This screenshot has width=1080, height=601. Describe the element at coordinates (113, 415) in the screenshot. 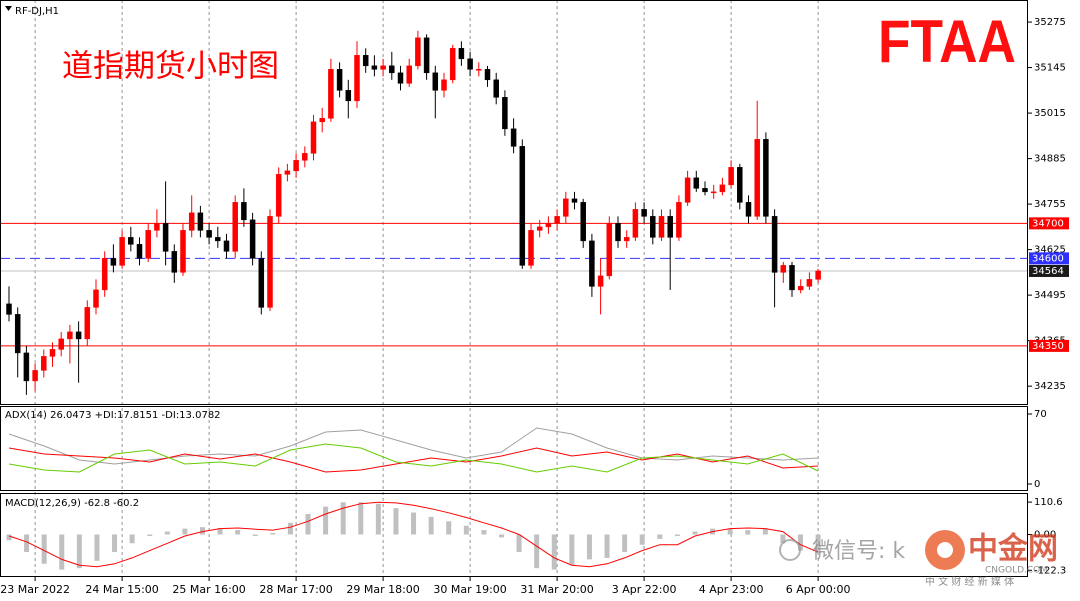

I see `adx-title: ADX(14) 26.0473 +DI:17.8151 -DI:13.0782` at that location.